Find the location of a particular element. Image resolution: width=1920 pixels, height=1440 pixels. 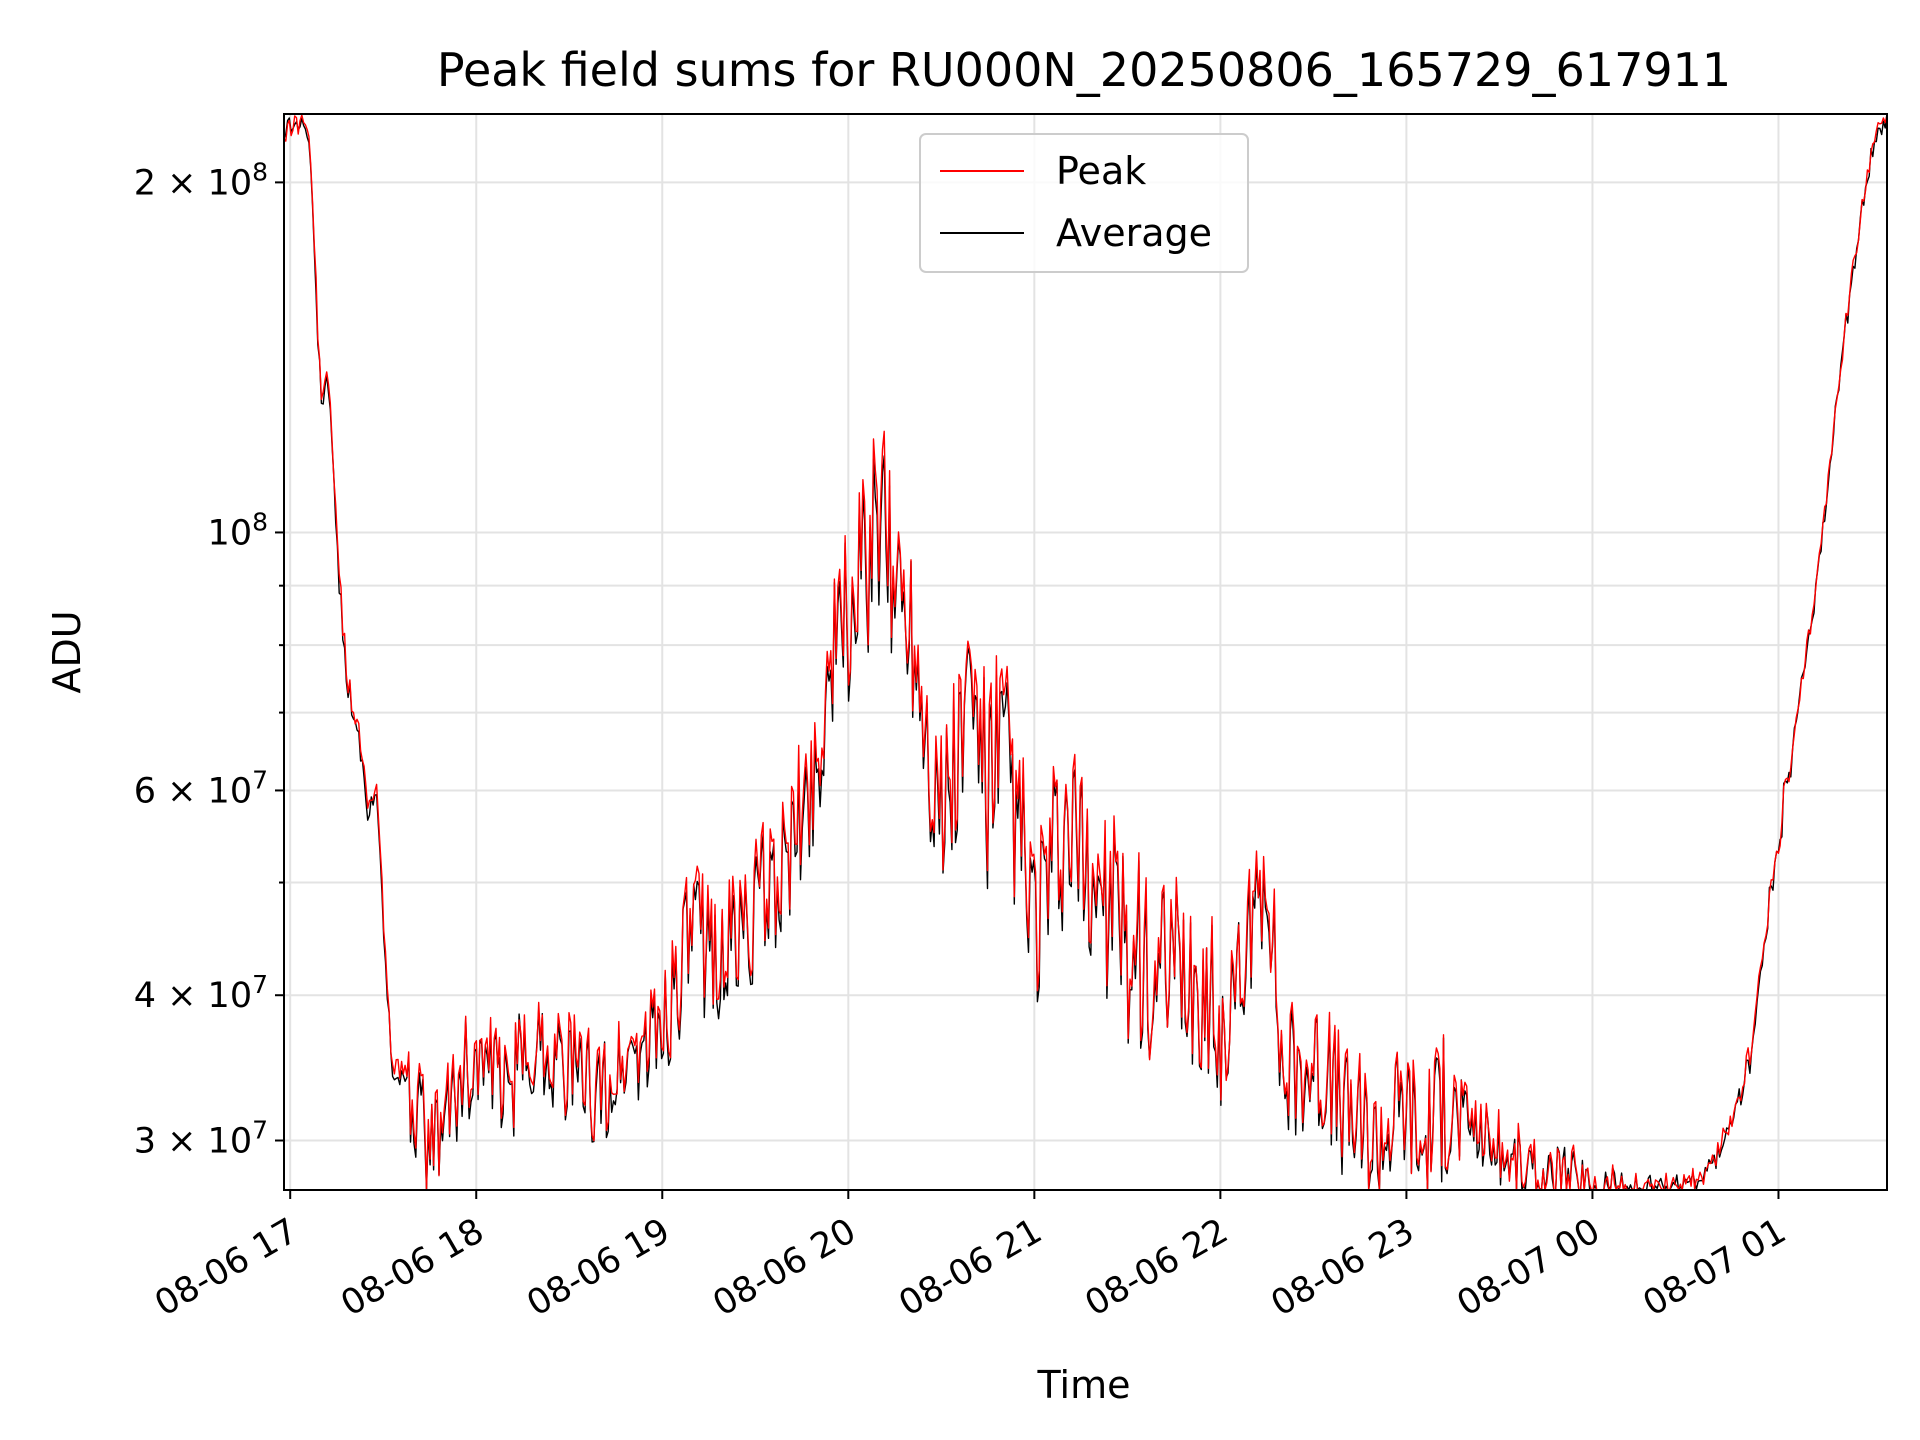

y-axis: 3 × 107 4 × 107 6 × 107 108 2 × 108 is located at coordinates (209, 659).